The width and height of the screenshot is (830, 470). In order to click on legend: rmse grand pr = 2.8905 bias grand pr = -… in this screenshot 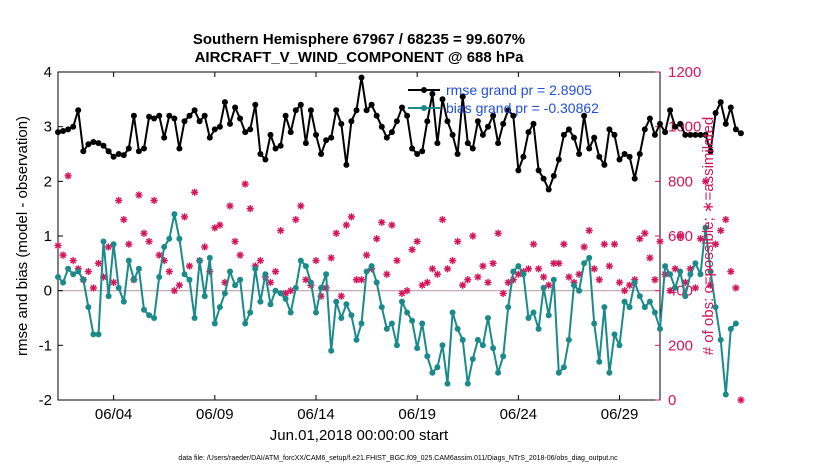, I will do `click(503, 99)`.